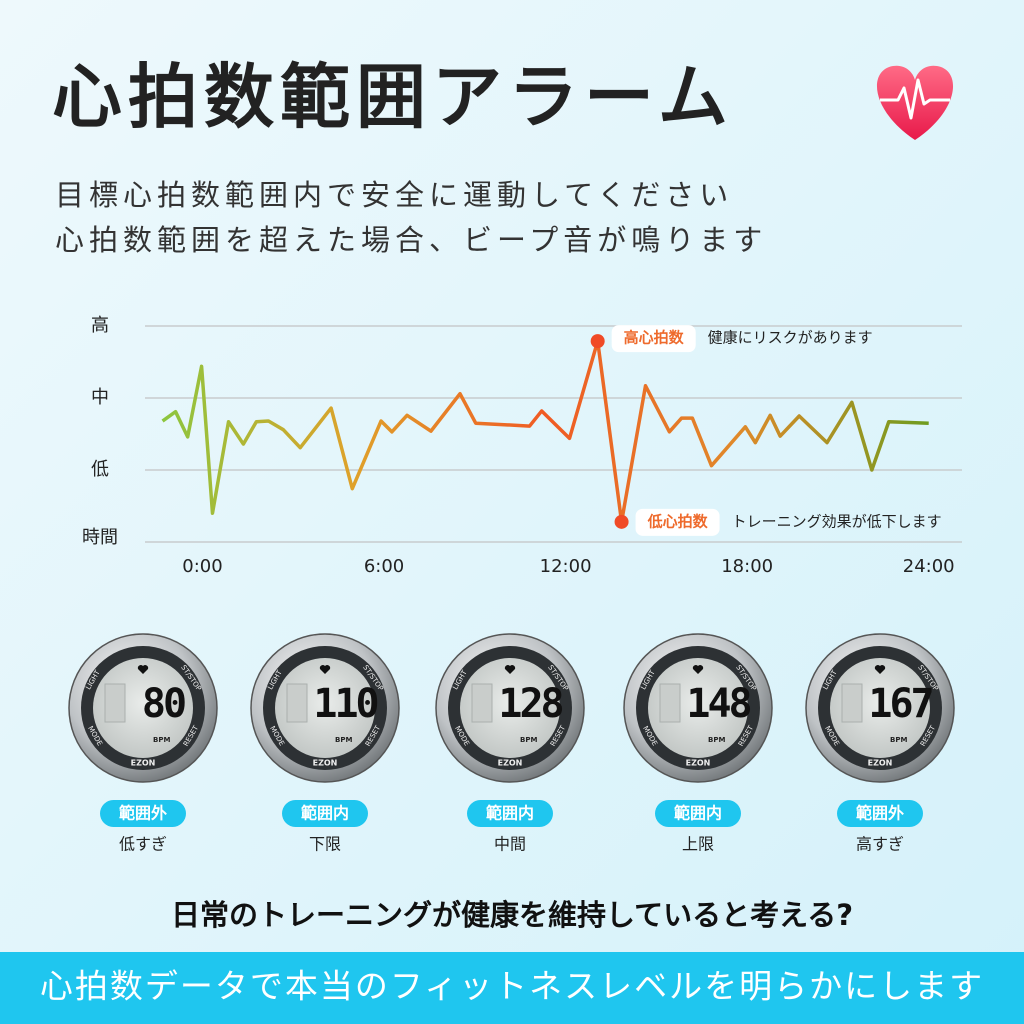  Describe the element at coordinates (900, 704) in the screenshot. I see `watch-value: 167` at that location.